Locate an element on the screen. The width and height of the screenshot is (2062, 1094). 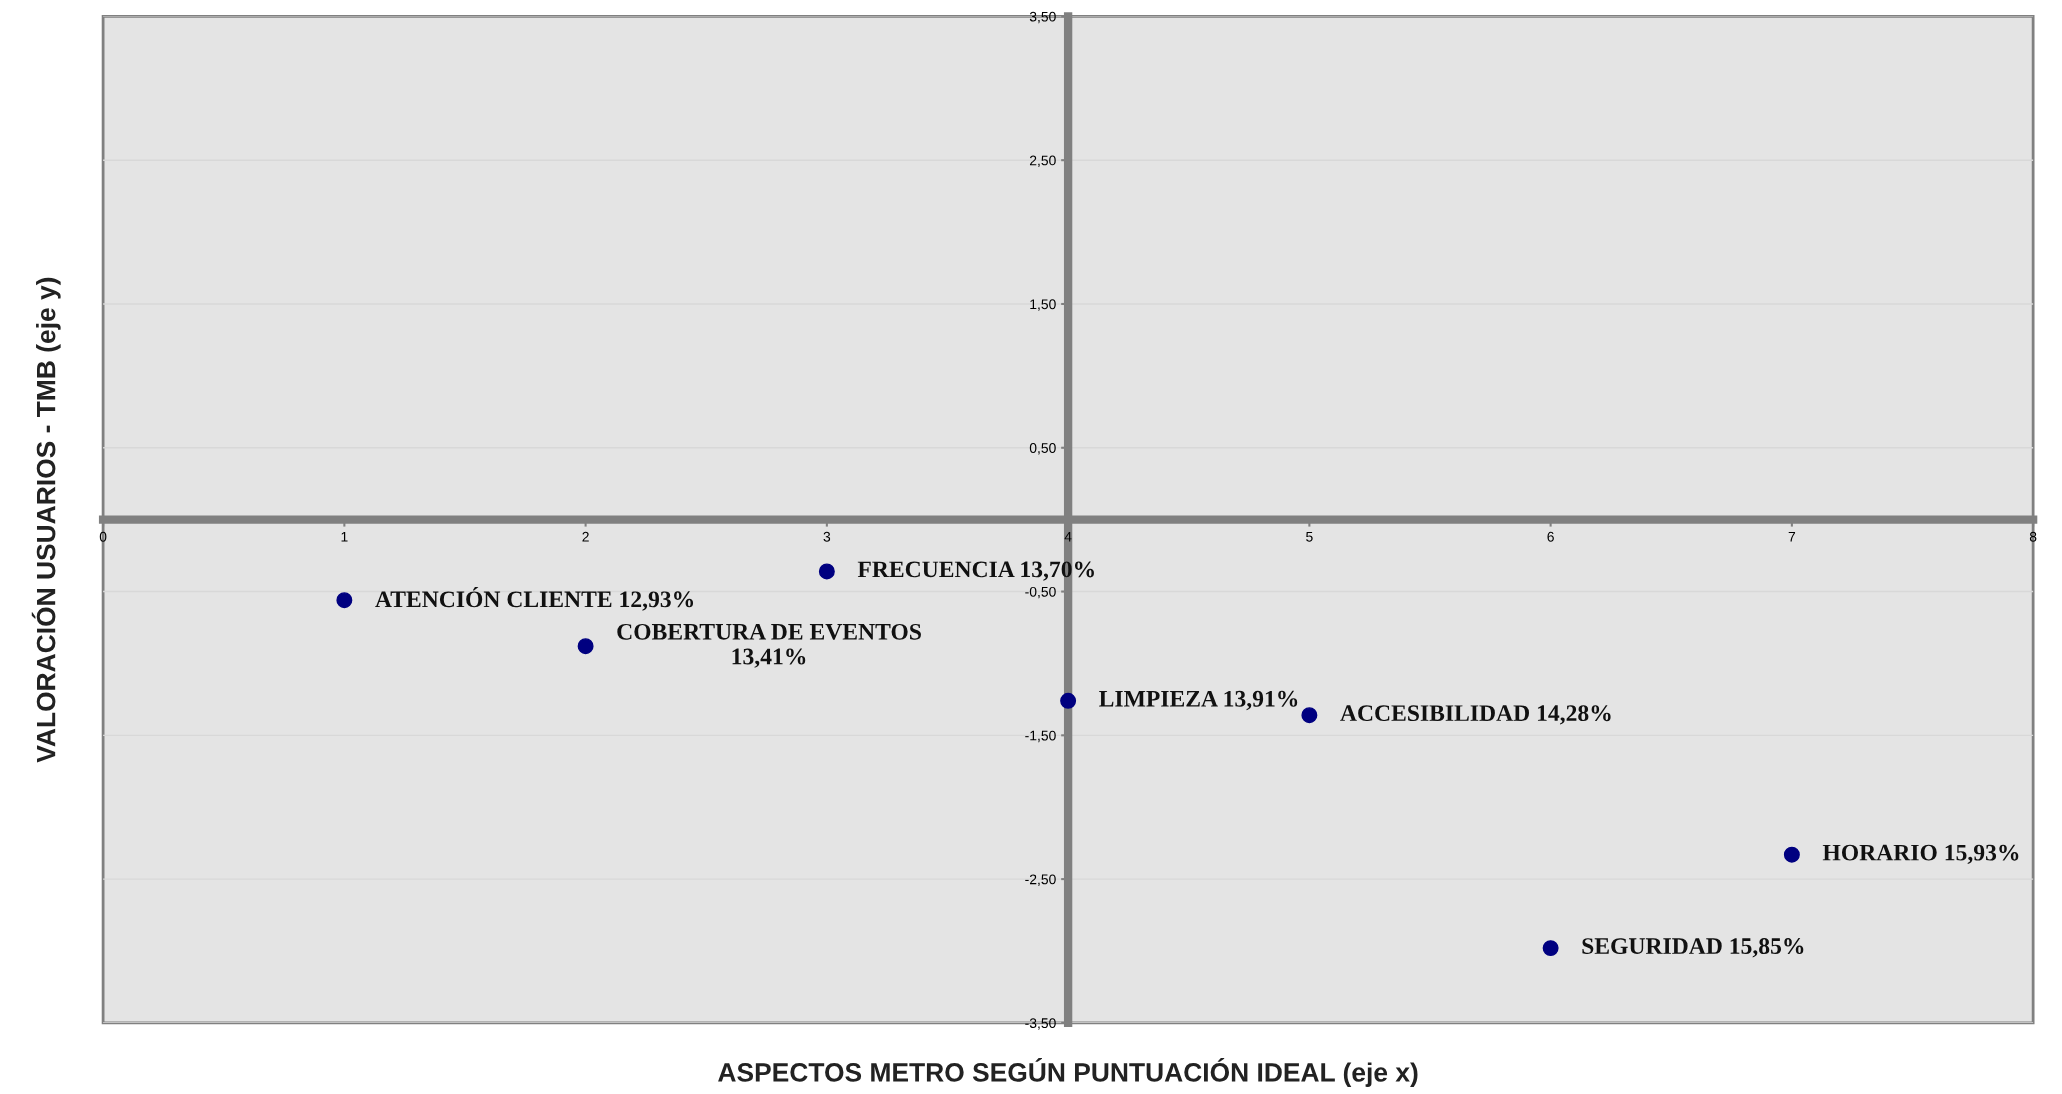
y-tick-label: 3,50 is located at coordinates (1042, 17).